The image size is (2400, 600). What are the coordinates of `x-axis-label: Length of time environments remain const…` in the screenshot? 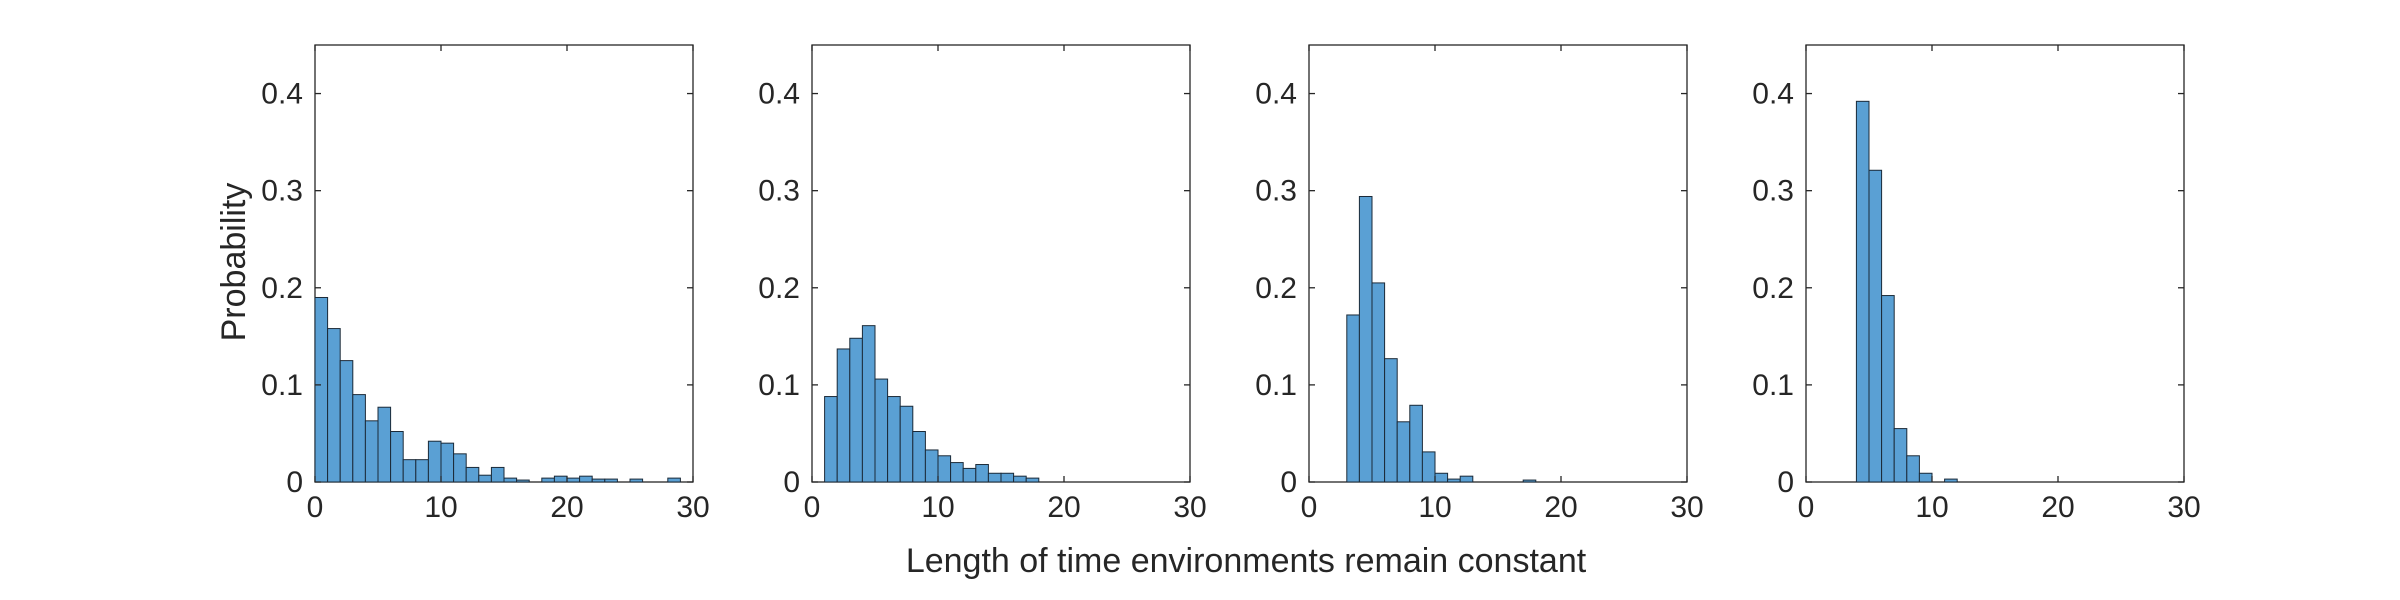 It's located at (1246, 561).